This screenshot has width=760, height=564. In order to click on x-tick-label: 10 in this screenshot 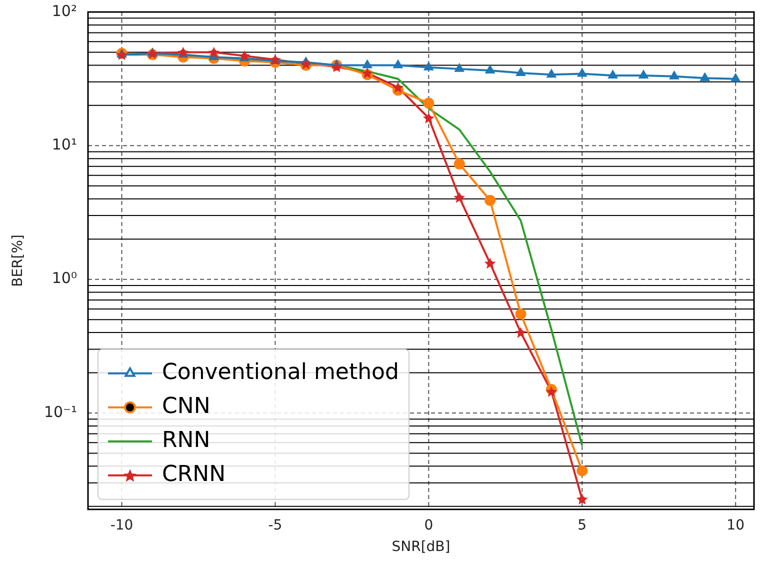, I will do `click(735, 525)`.